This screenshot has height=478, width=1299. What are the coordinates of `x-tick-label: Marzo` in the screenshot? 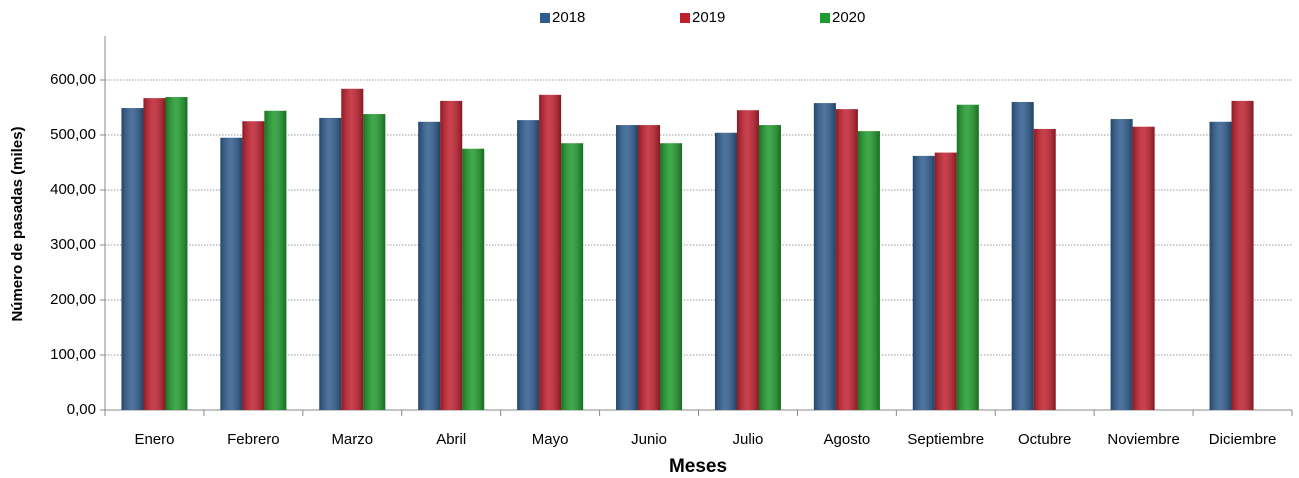 It's located at (352, 439).